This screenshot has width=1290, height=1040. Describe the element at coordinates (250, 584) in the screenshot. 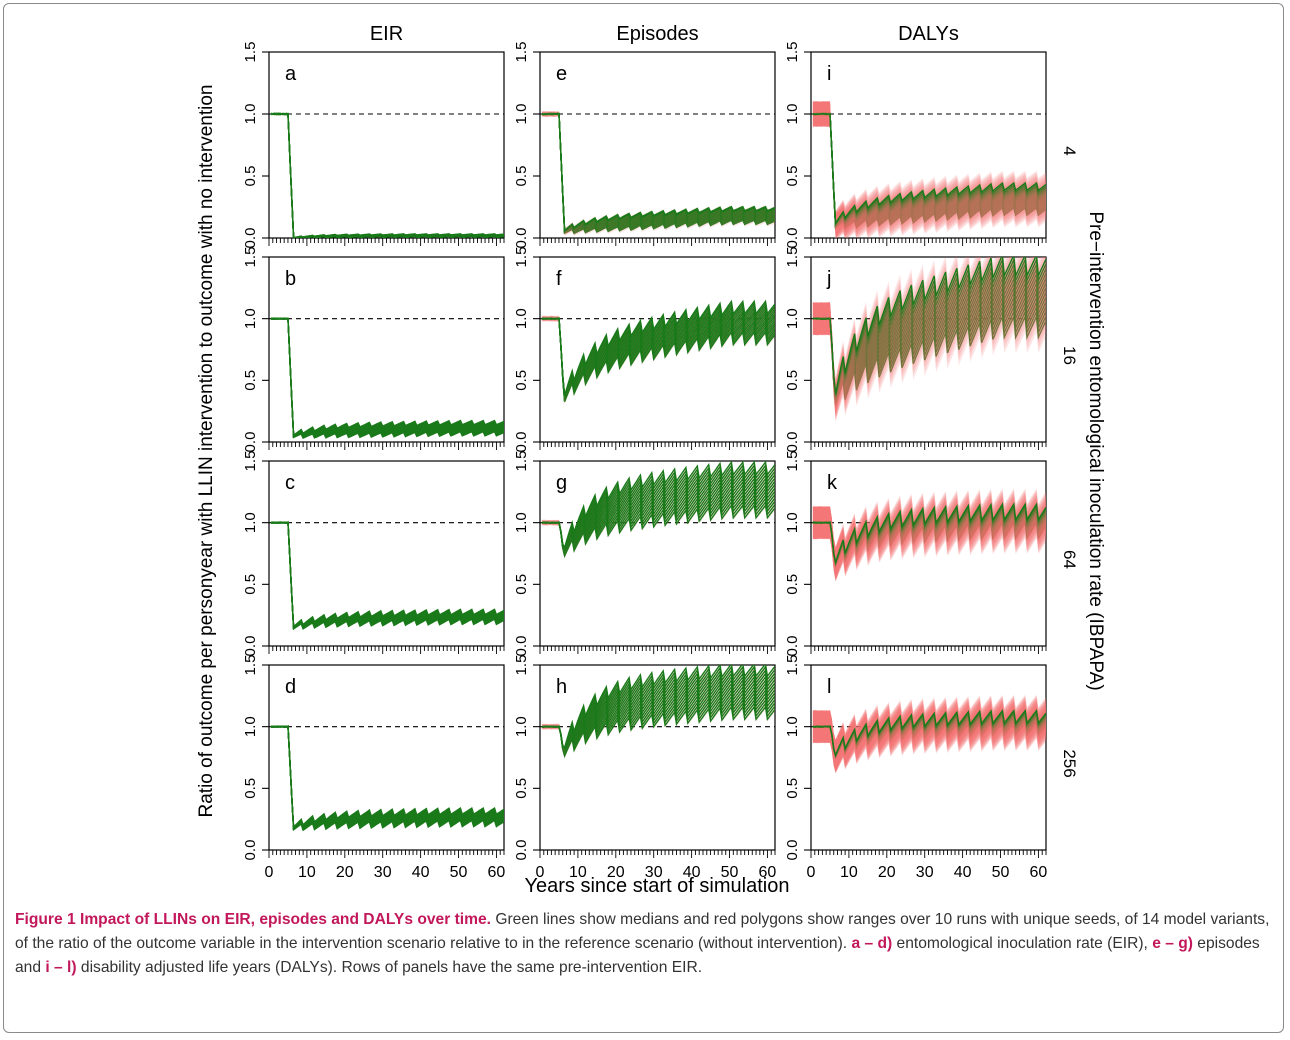

I see `panel-c-ytick-label-1: 0.5` at that location.